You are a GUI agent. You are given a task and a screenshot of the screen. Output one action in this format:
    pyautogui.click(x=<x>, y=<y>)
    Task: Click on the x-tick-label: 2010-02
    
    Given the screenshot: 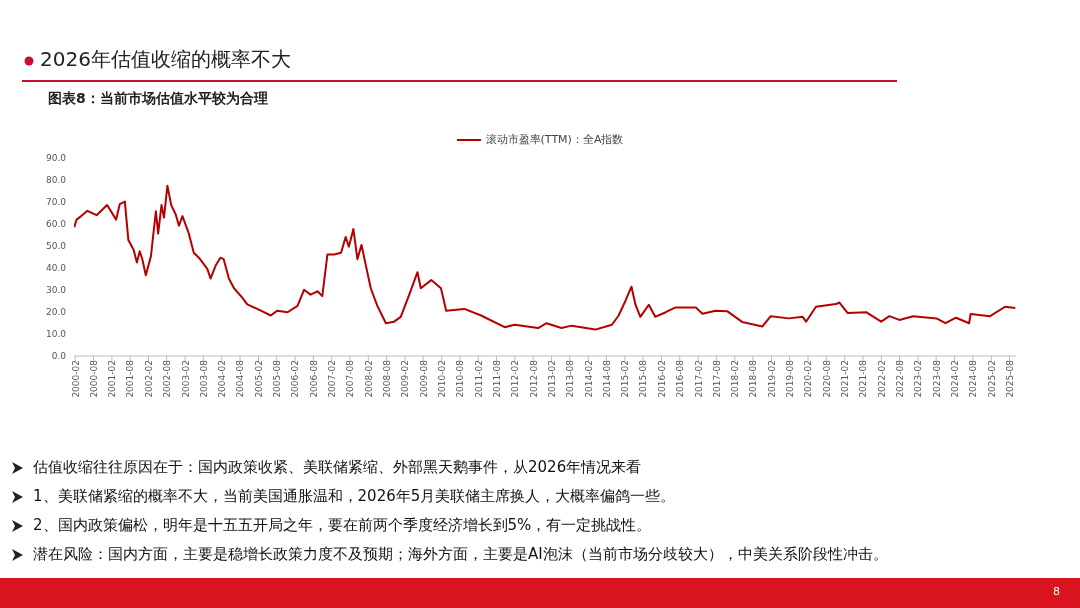 What is the action you would take?
    pyautogui.click(x=442, y=379)
    